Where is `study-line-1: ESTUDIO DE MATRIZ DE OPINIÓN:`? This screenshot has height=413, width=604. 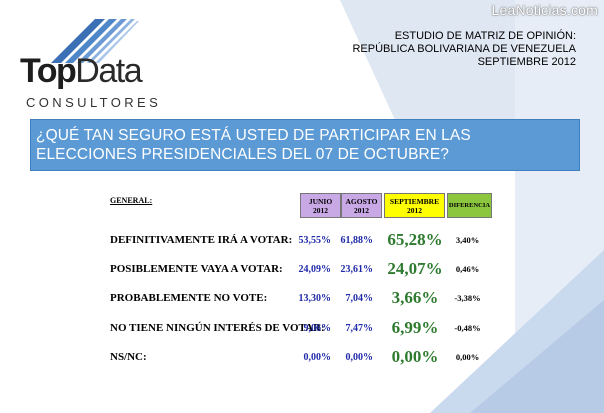 study-line-1: ESTUDIO DE MATRIZ DE OPINIÓN: is located at coordinates (485, 36).